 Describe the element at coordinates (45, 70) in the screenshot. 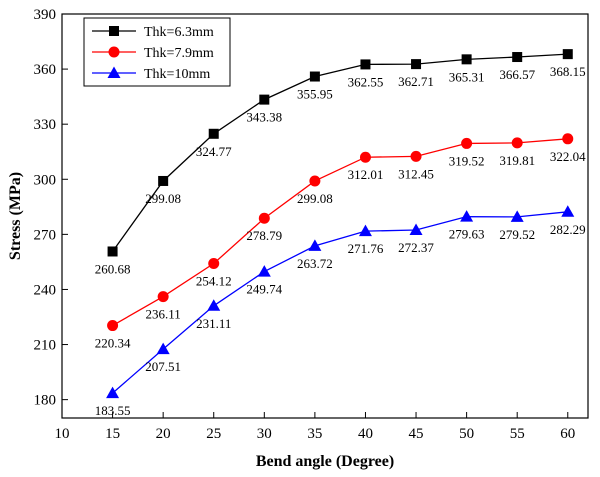

I see `y-tick-label: 360` at that location.